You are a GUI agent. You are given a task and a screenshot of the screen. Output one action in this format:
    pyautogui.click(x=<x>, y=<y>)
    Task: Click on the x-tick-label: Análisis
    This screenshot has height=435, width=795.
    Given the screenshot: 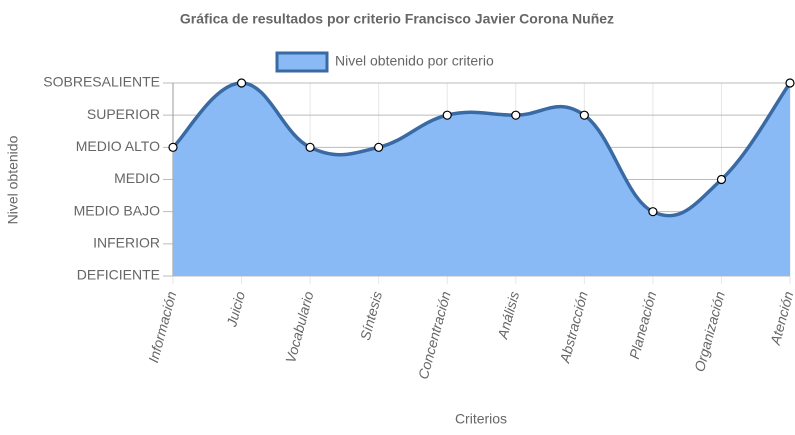 What is the action you would take?
    pyautogui.click(x=508, y=316)
    